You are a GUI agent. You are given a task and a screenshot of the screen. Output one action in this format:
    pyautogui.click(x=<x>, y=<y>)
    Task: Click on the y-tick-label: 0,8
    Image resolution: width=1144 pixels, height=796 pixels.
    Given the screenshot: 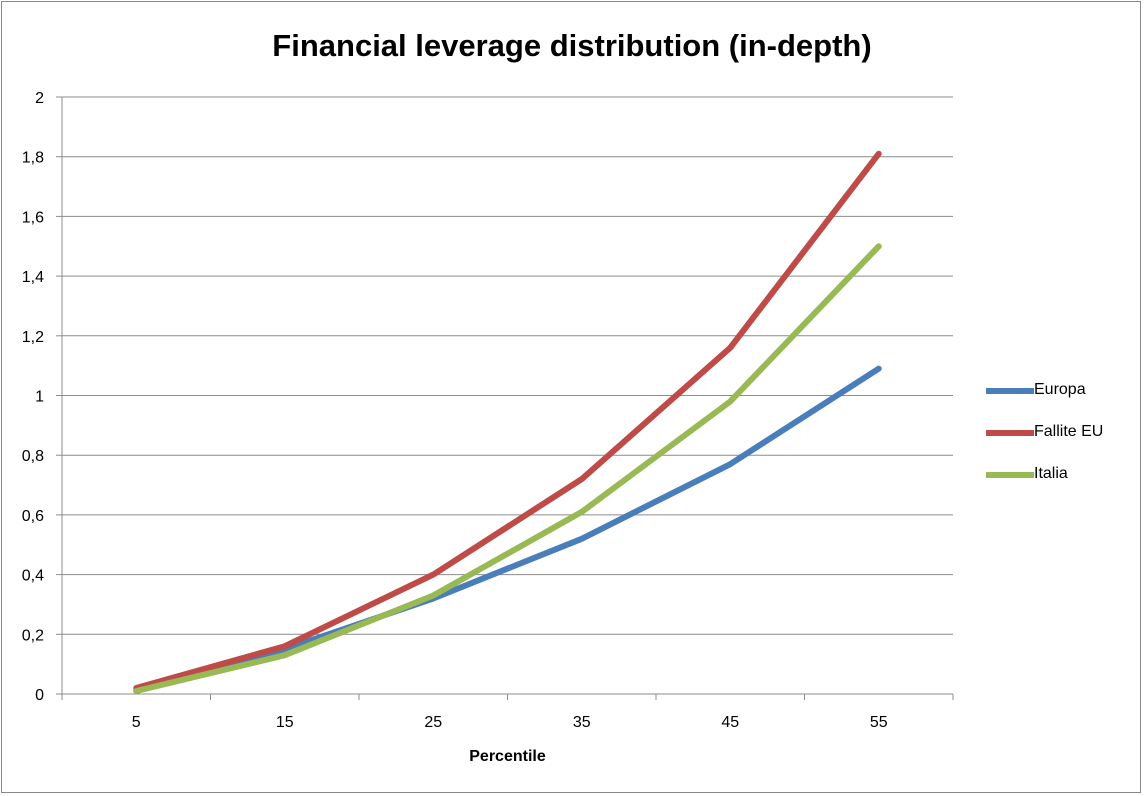 What is the action you would take?
    pyautogui.click(x=33, y=456)
    